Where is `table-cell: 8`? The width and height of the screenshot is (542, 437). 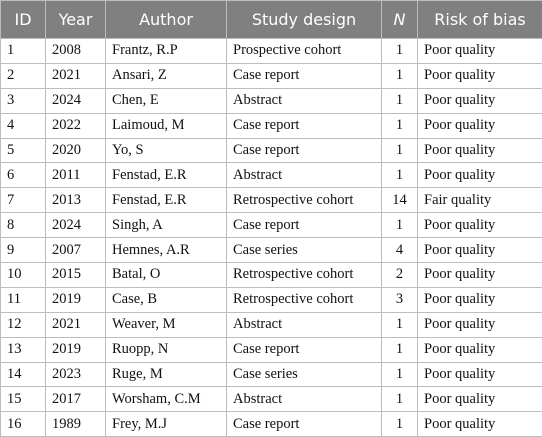
table-cell: 8 is located at coordinates (23, 225).